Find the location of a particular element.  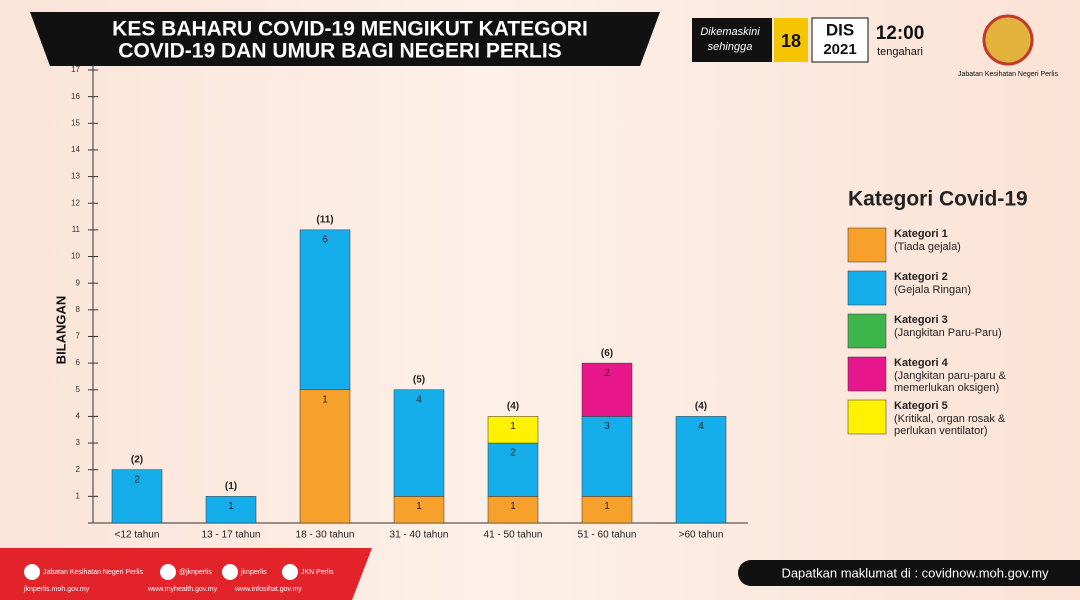

year: 2021 is located at coordinates (839, 49).